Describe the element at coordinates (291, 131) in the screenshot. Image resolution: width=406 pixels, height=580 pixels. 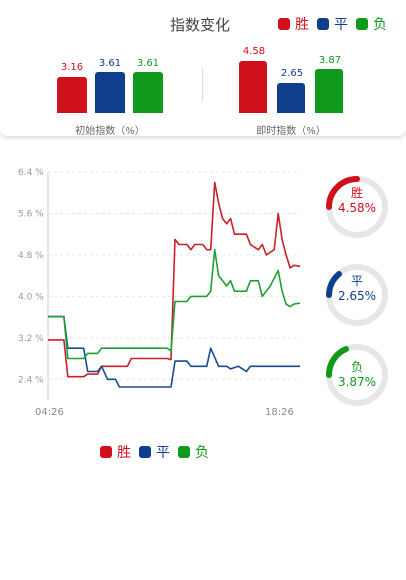
I see `current-caption: 即时指数（%）` at that location.